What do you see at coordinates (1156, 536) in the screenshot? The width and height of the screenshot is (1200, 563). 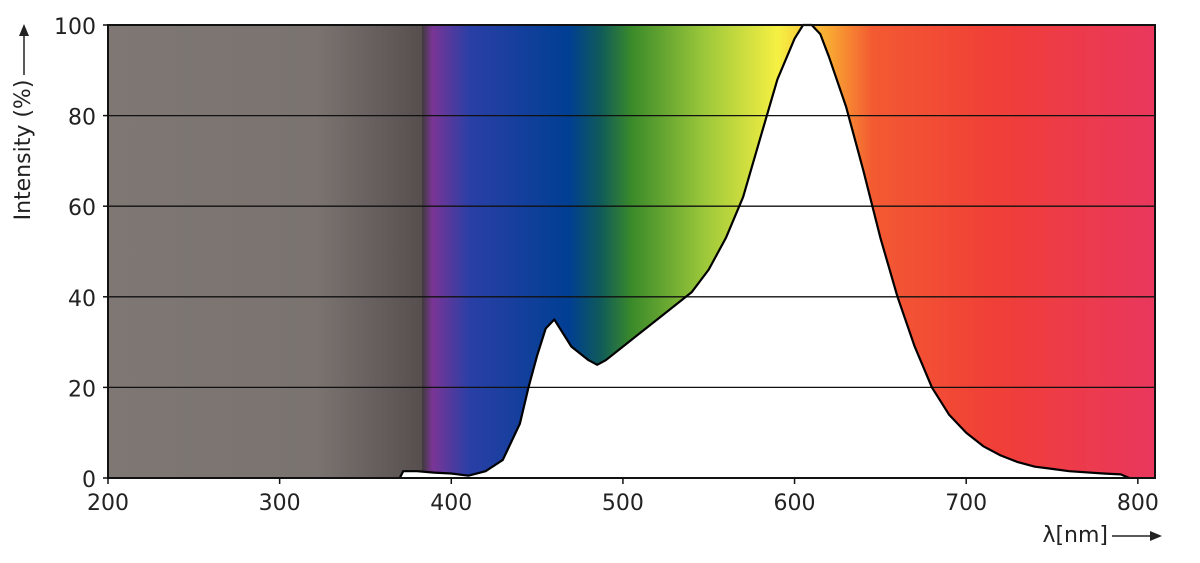 I see `x-axis-arrowhead` at bounding box center [1156, 536].